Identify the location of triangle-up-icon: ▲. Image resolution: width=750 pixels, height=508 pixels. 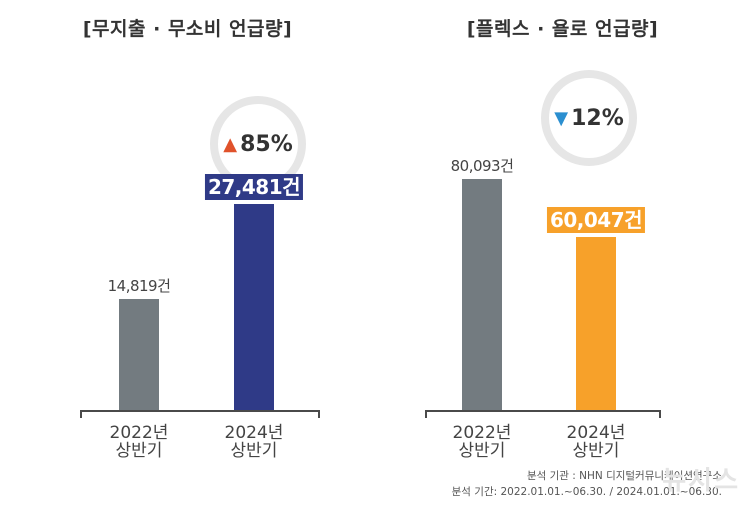
(230, 144).